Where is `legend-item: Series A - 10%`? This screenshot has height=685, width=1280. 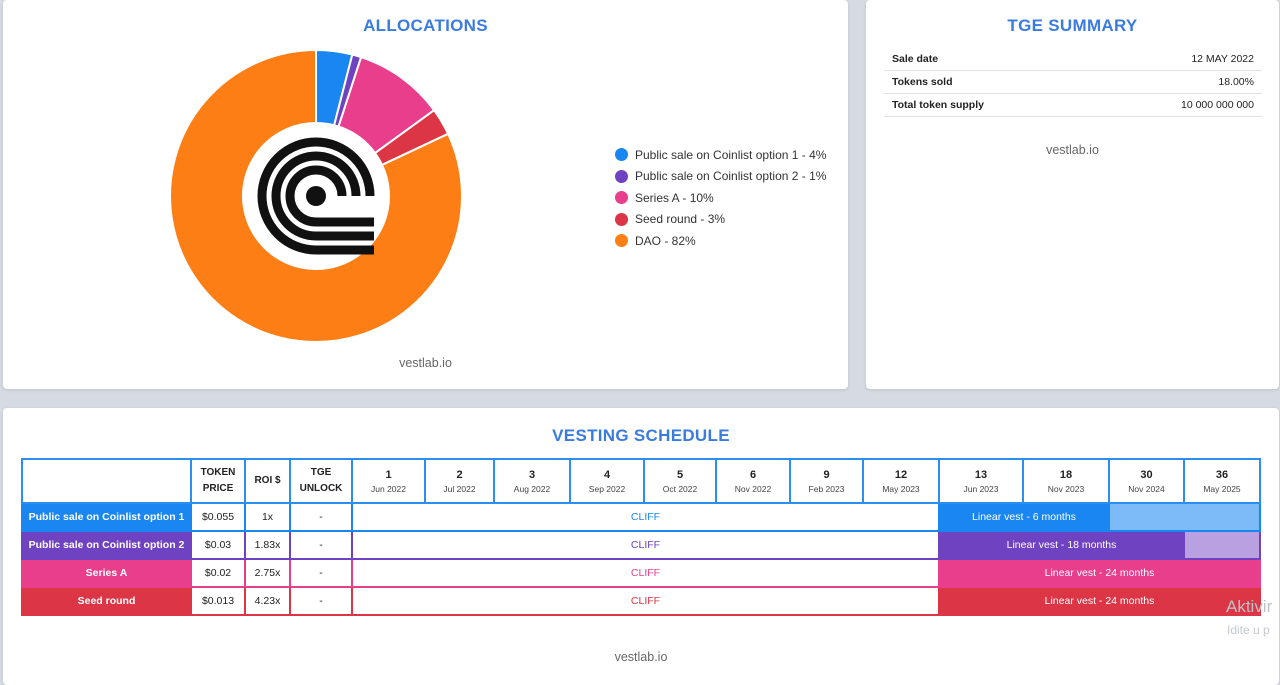 legend-item: Series A - 10% is located at coordinates (720, 198).